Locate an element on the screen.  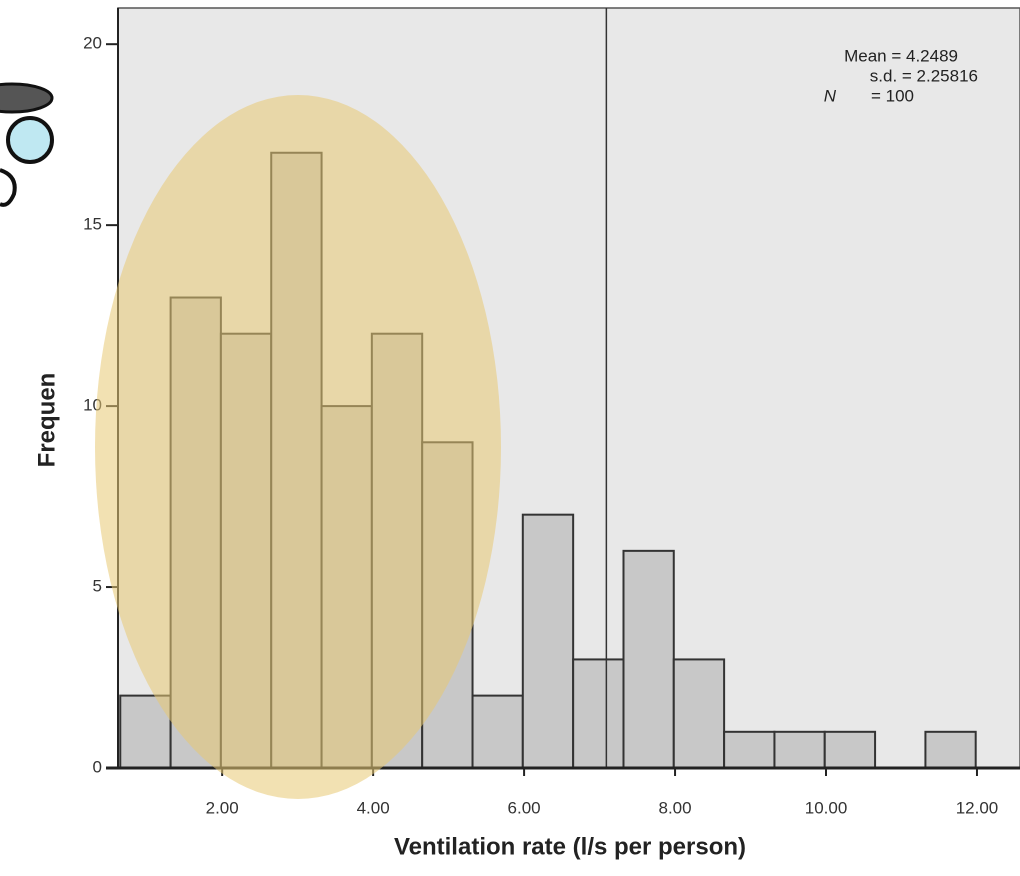
stat-sd: s.d. = 2.25816 is located at coordinates (924, 75).